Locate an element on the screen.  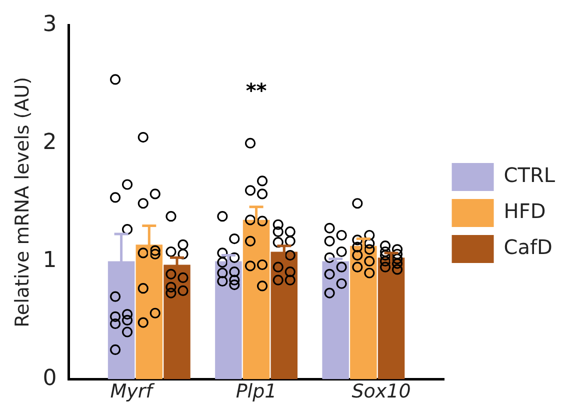
y-tick-label: 0 is located at coordinates (49, 378).